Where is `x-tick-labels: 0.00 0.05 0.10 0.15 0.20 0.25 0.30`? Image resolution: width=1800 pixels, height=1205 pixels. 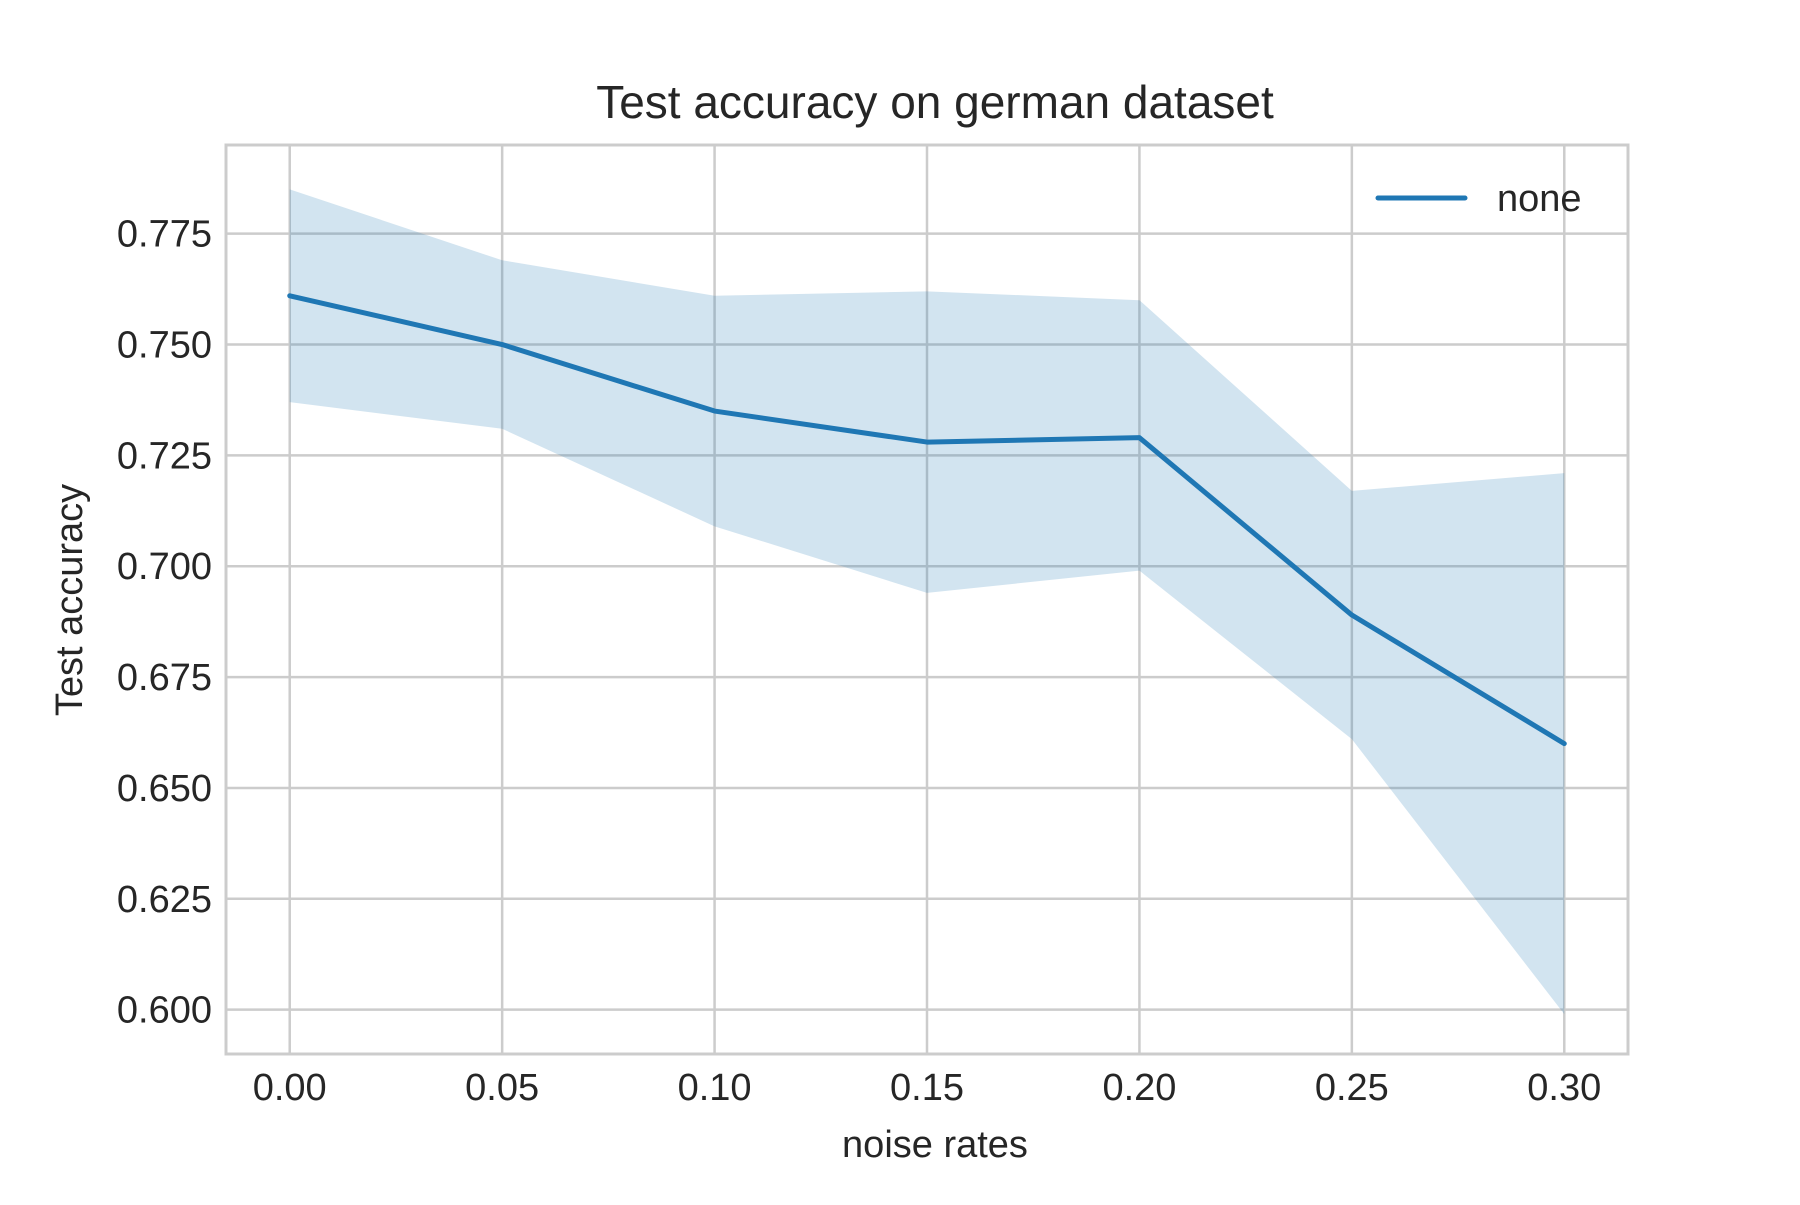 x-tick-labels: 0.00 0.05 0.10 0.15 0.20 0.25 0.30 is located at coordinates (927, 1088).